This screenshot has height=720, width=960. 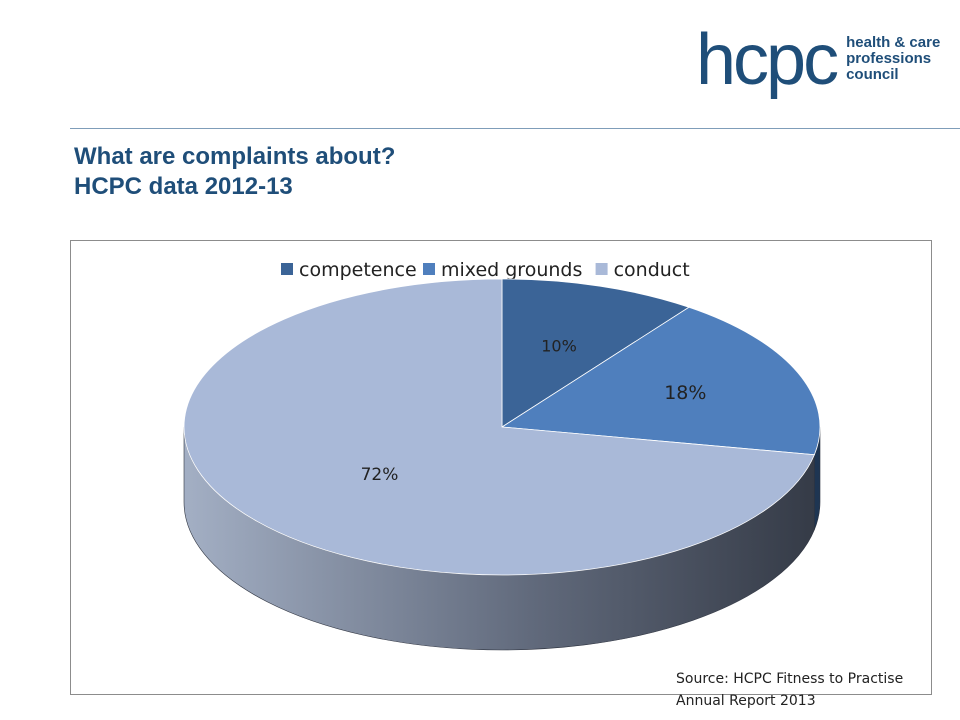 What do you see at coordinates (767, 60) in the screenshot?
I see `logo-wordmark: hcpc` at bounding box center [767, 60].